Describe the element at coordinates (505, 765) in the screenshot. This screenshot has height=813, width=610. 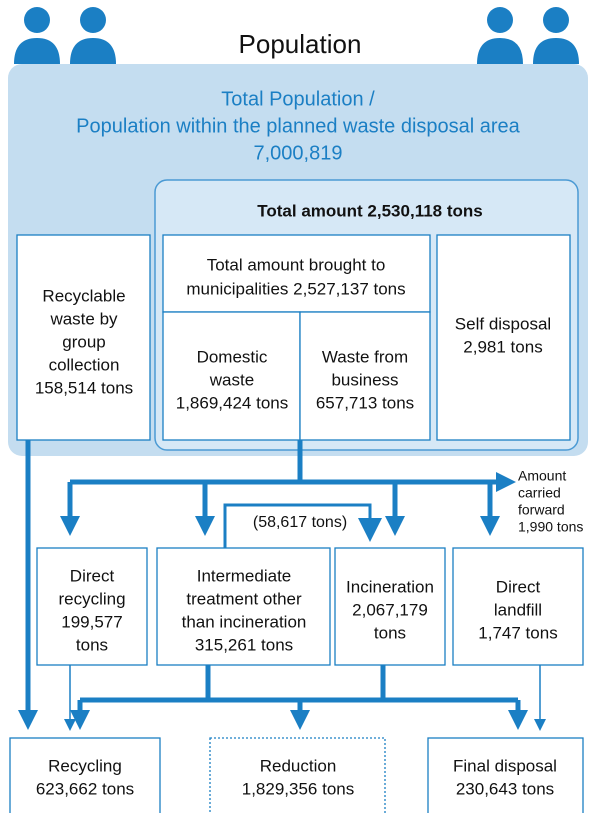
I see `final-disposal-text: Final disposal` at that location.